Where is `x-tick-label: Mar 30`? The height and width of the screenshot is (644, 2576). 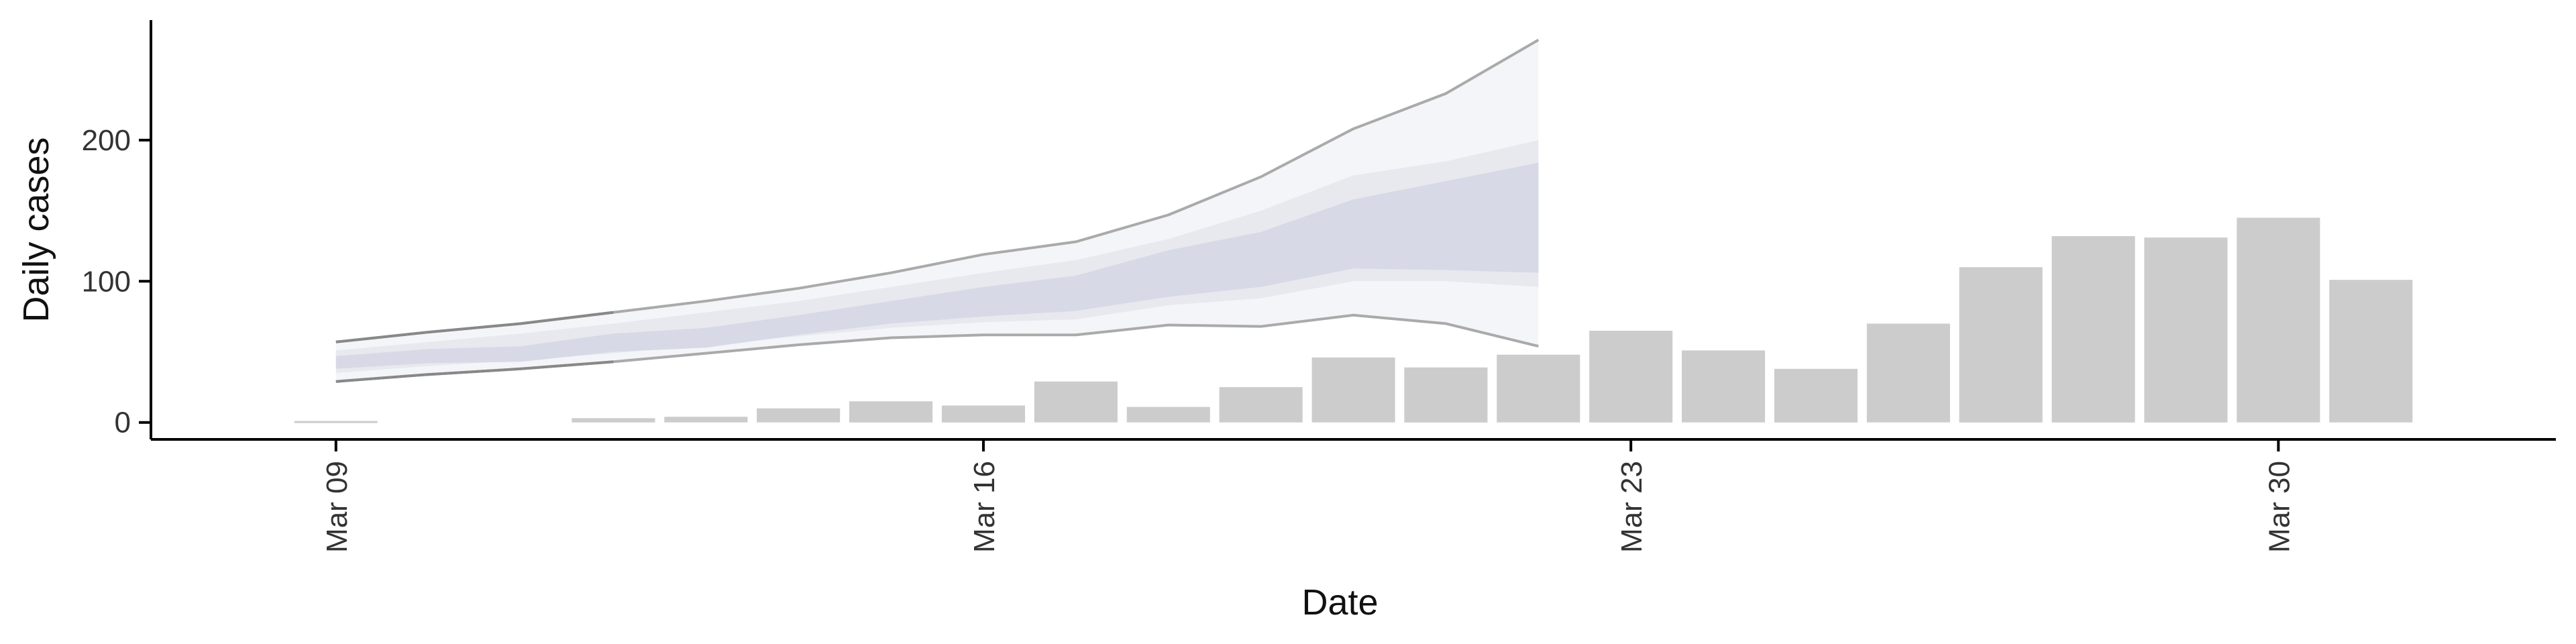 x-tick-label: Mar 30 is located at coordinates (2279, 507).